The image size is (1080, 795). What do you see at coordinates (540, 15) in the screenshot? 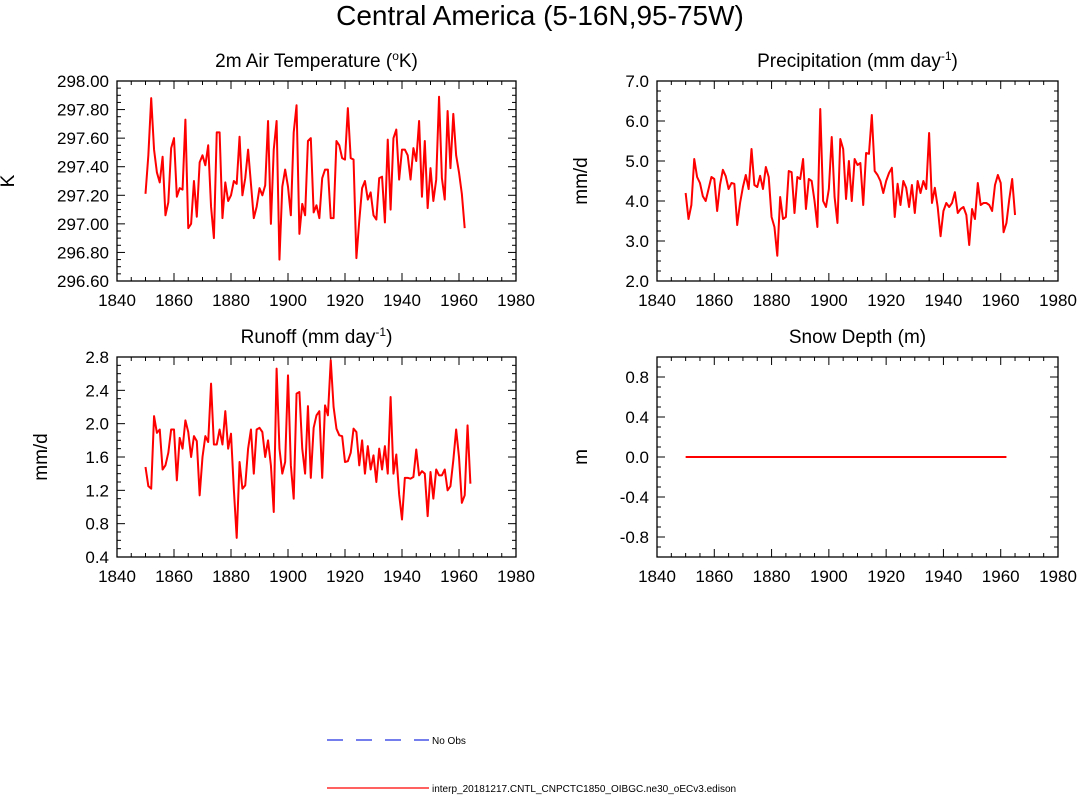
I see `figure-title: Central America (5-16N,95-75W)` at bounding box center [540, 15].